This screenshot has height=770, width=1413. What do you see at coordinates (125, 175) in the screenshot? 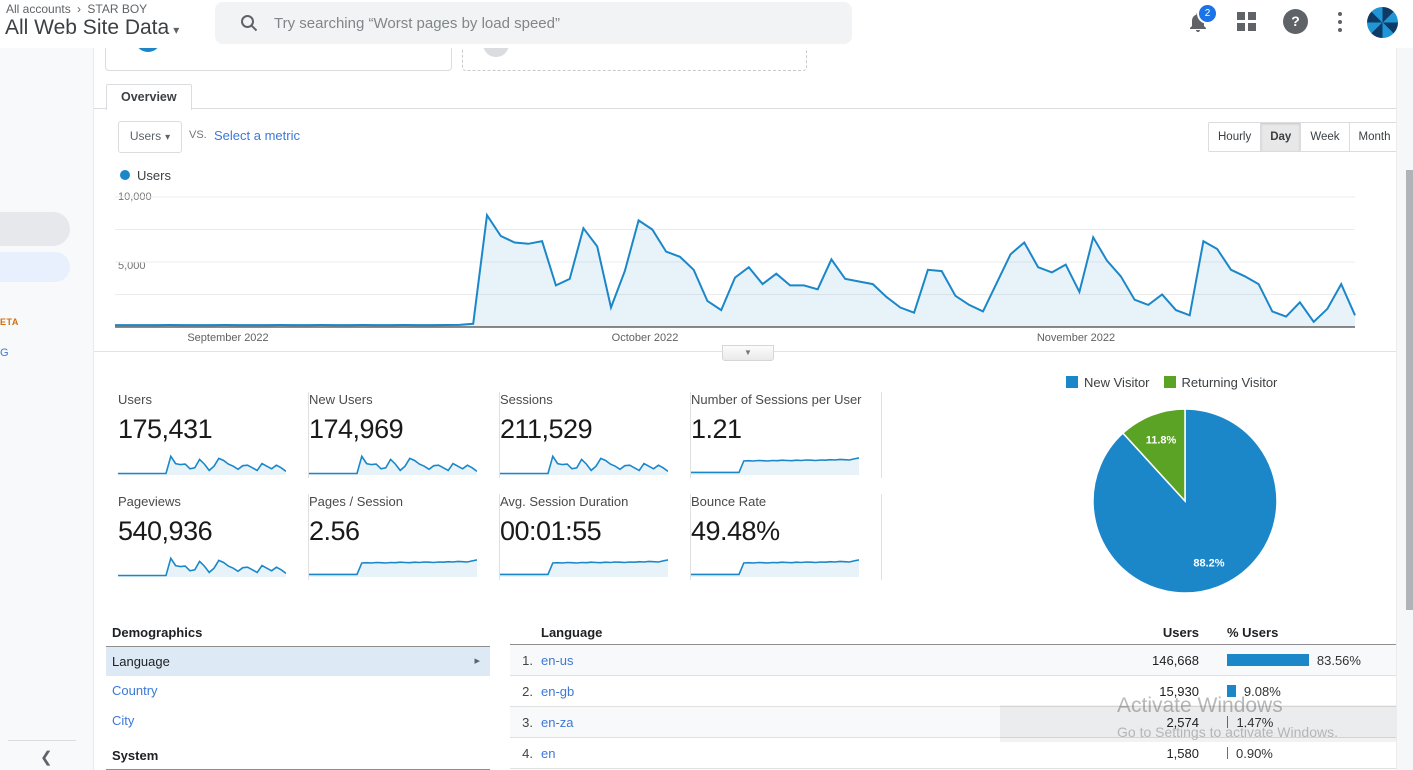
I see `series-dot-icon` at bounding box center [125, 175].